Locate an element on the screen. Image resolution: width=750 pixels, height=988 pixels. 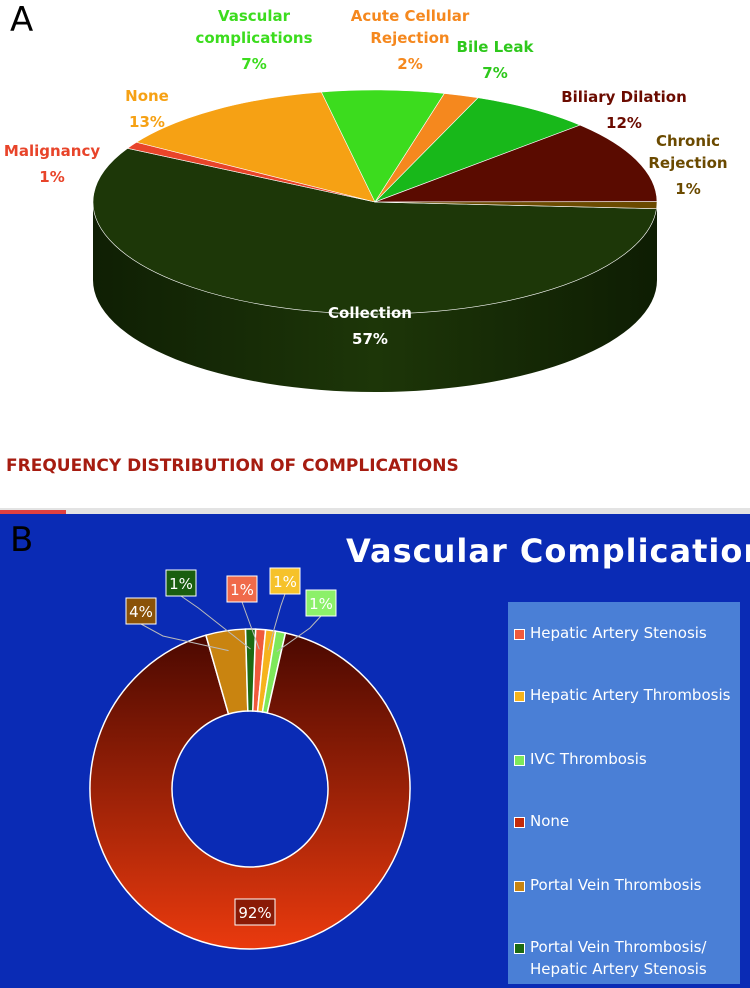
panel-label-b: B is located at coordinates (22, 540).